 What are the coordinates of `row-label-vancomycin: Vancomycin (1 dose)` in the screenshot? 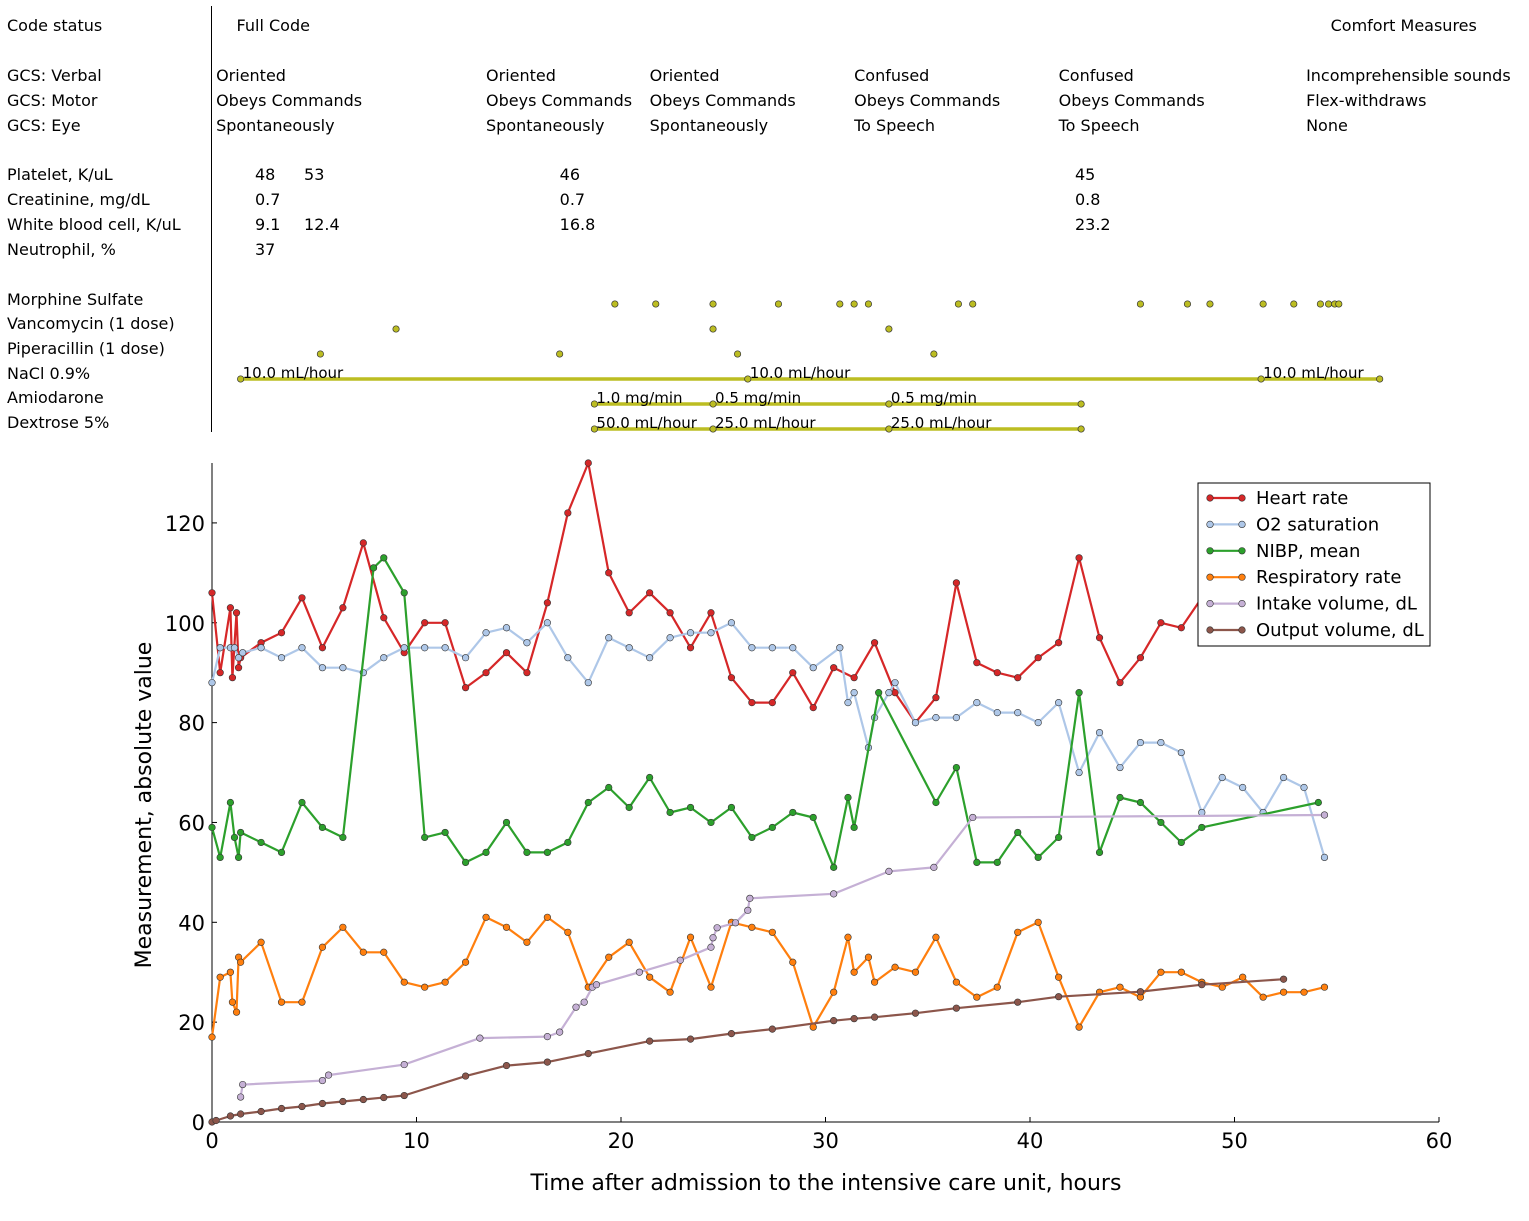 It's located at (91, 323).